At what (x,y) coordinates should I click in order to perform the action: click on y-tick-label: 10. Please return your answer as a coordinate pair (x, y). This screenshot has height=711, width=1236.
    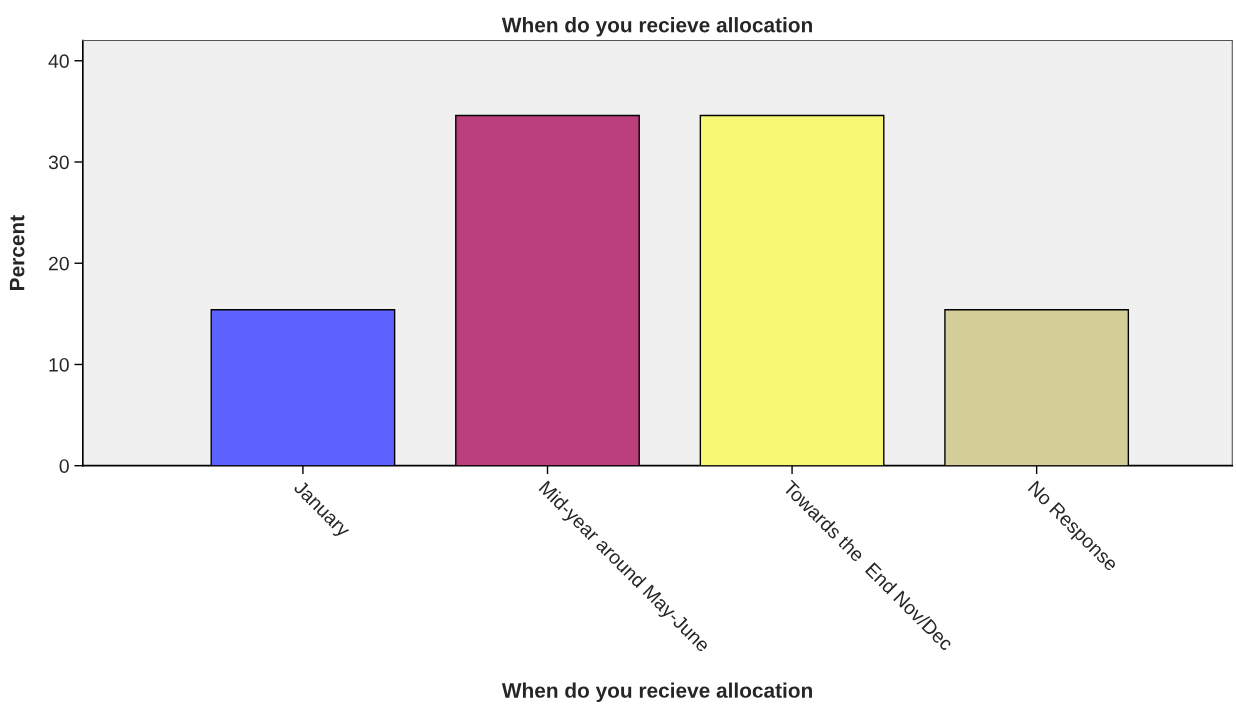
    Looking at the image, I should click on (59, 364).